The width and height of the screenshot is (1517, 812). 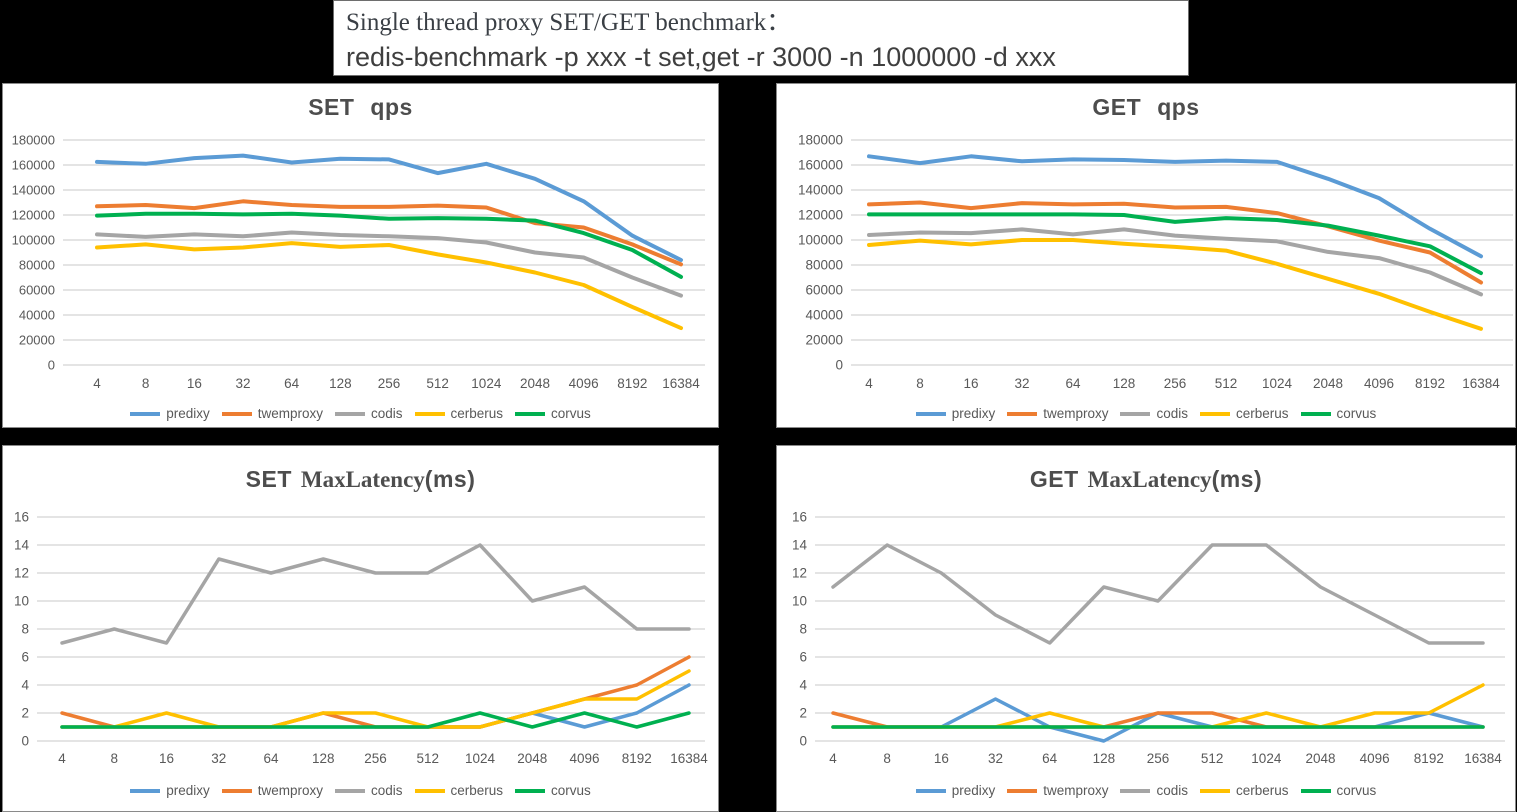 What do you see at coordinates (25, 657) in the screenshot?
I see `y-axis-label: 6` at bounding box center [25, 657].